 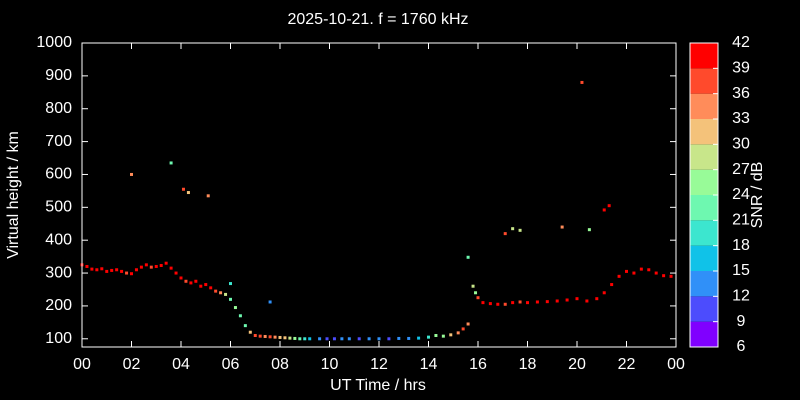 What do you see at coordinates (231, 364) in the screenshot?
I see `x-tick-label: 06` at bounding box center [231, 364].